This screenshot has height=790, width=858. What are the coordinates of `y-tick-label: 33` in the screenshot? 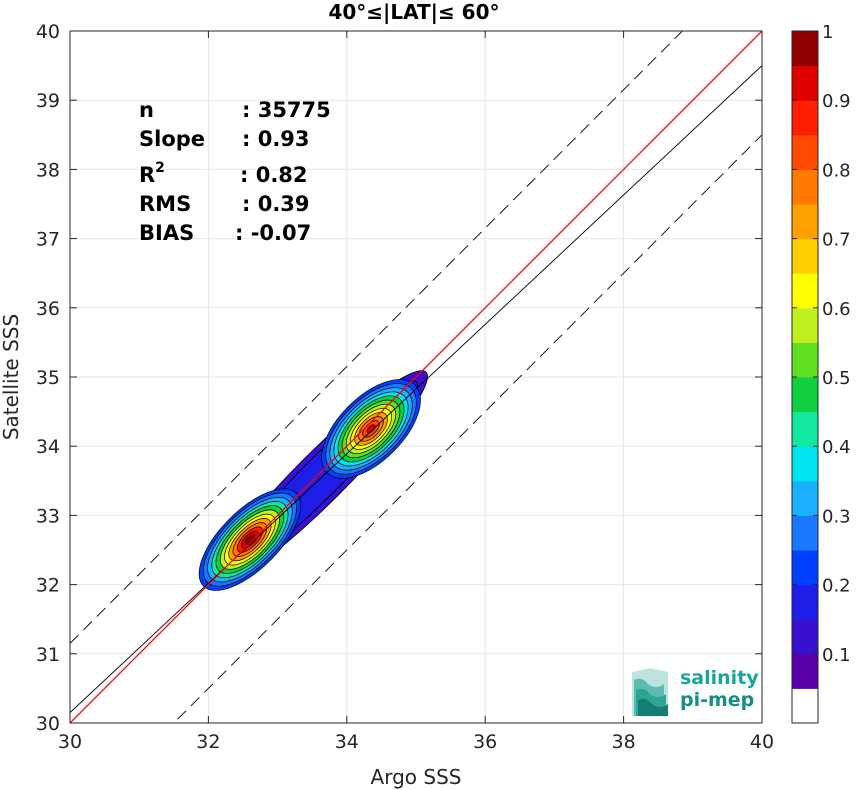 It's located at (48, 516).